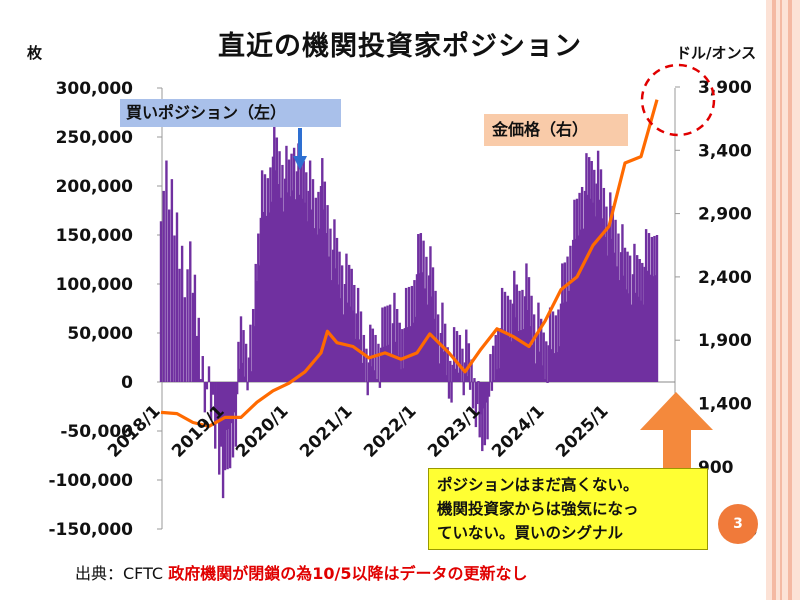  Describe the element at coordinates (725, 151) in the screenshot. I see `right-axis-tick-label: 3,400` at that location.